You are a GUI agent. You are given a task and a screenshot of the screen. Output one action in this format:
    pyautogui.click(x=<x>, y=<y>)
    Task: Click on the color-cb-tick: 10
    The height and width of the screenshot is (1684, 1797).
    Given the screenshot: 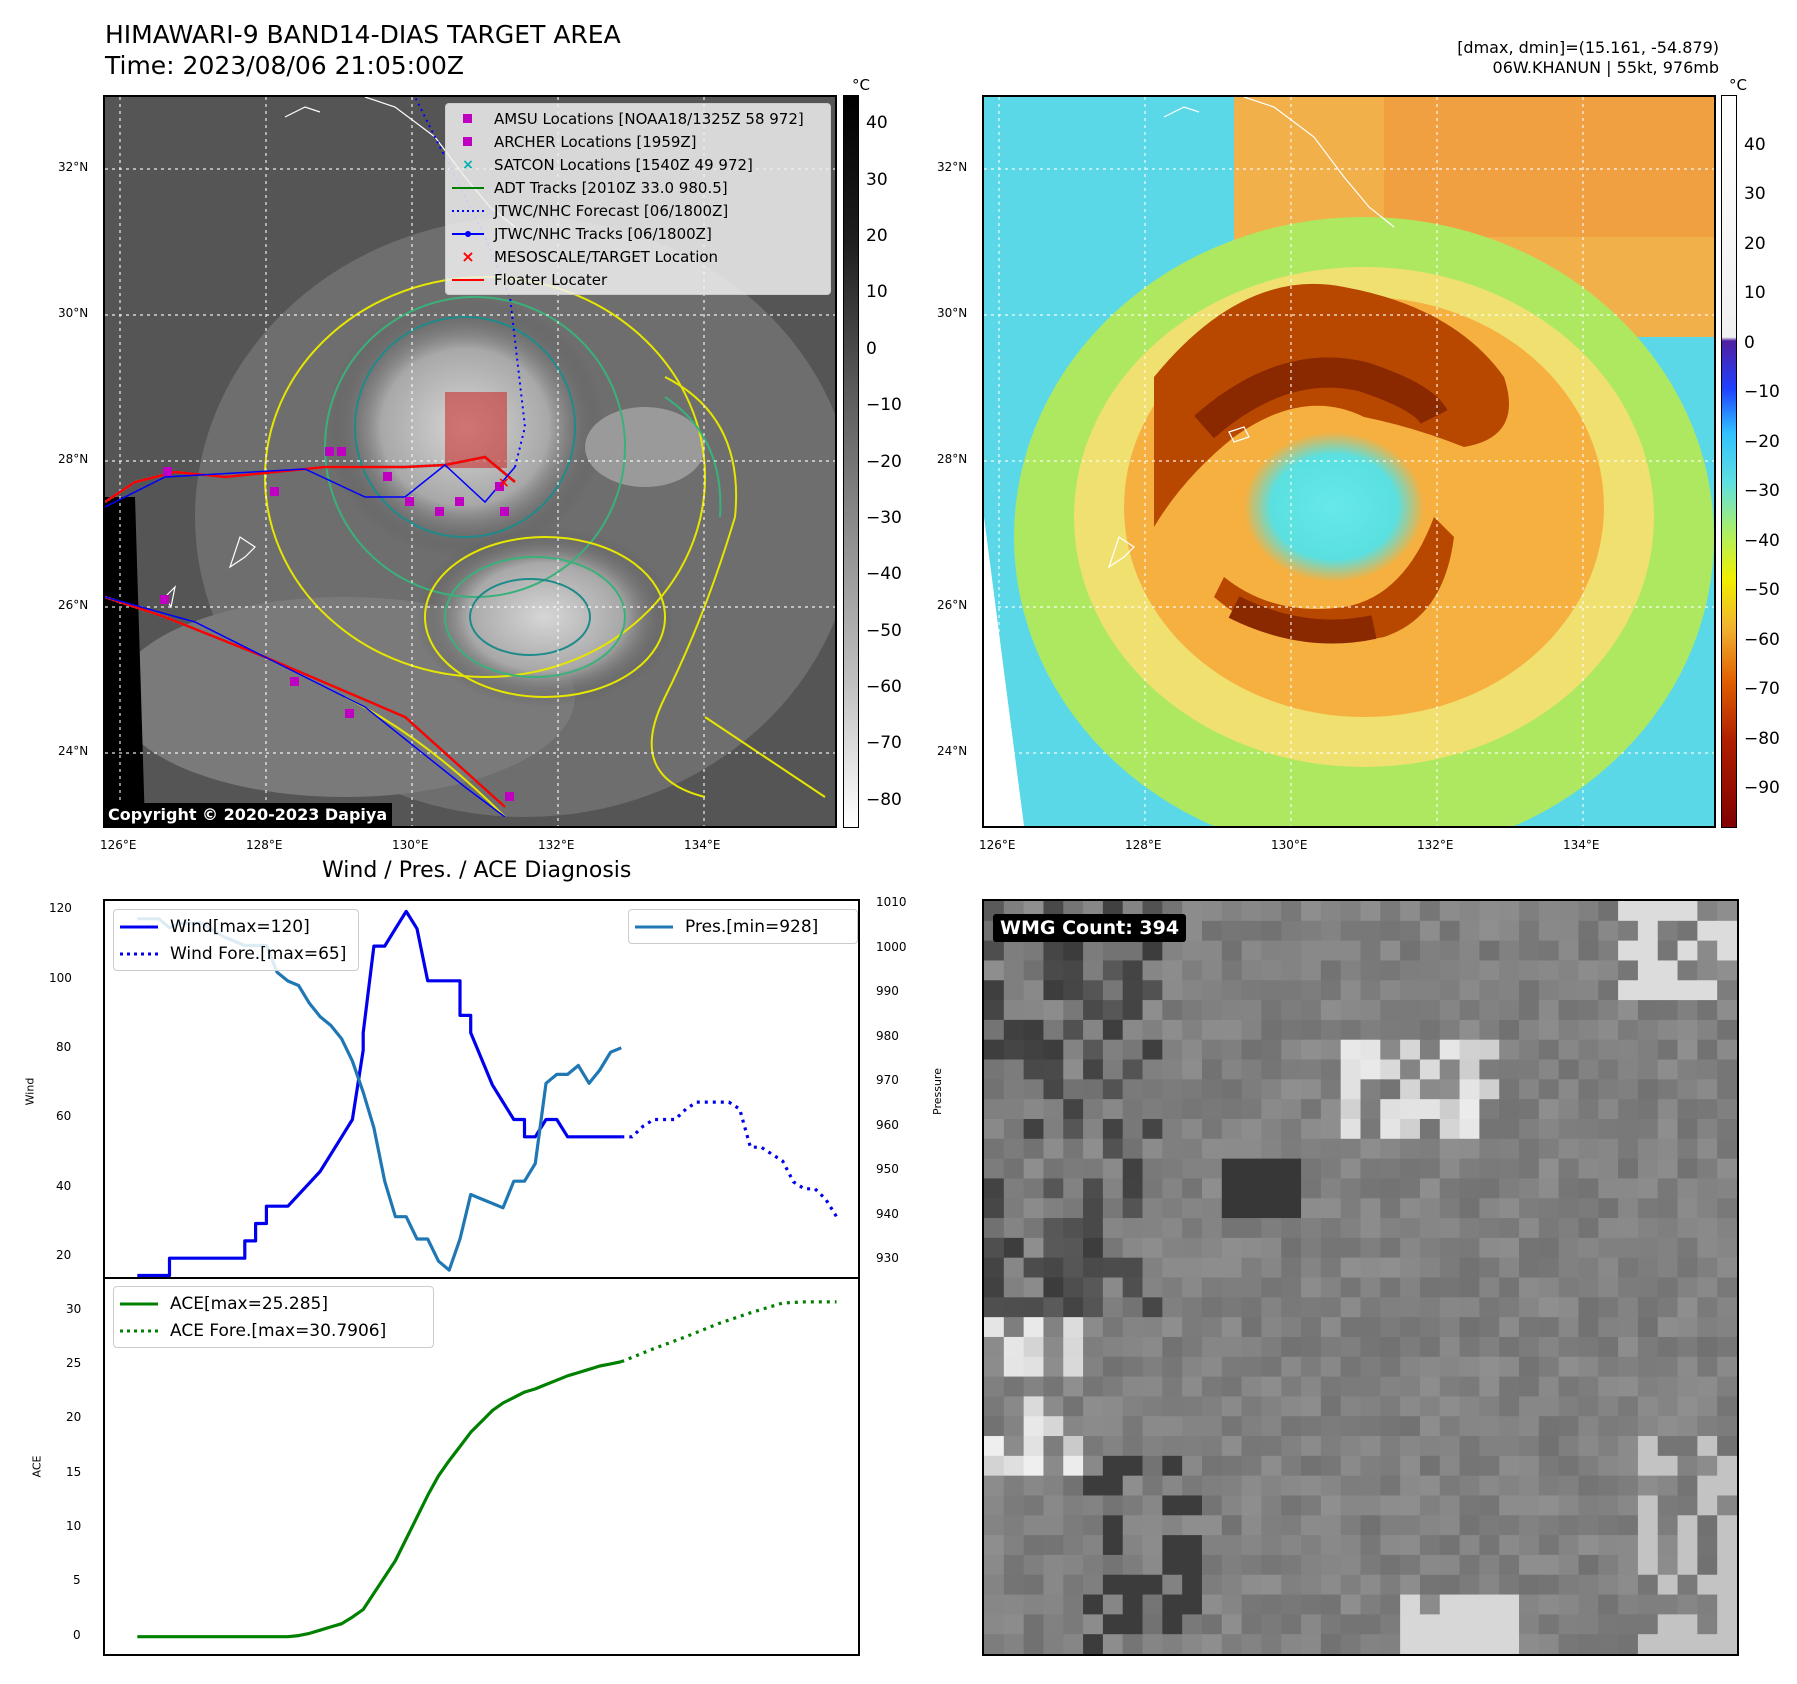 What is the action you would take?
    pyautogui.click(x=1755, y=293)
    